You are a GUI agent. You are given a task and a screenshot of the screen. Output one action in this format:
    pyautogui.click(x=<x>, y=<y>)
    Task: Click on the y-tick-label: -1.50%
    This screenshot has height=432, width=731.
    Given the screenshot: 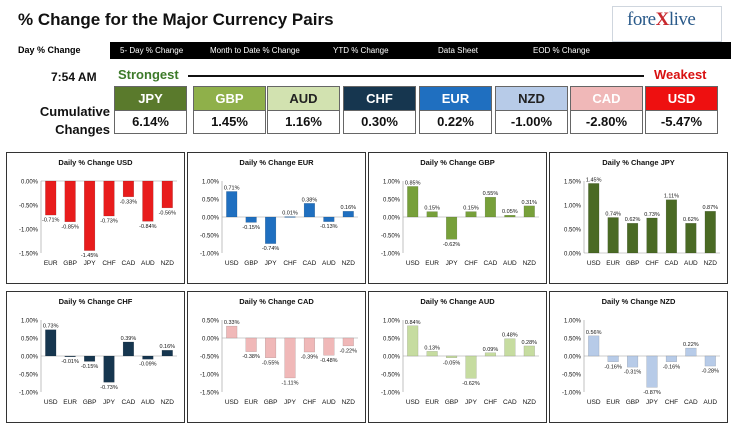 What is the action you would take?
    pyautogui.click(x=210, y=394)
    